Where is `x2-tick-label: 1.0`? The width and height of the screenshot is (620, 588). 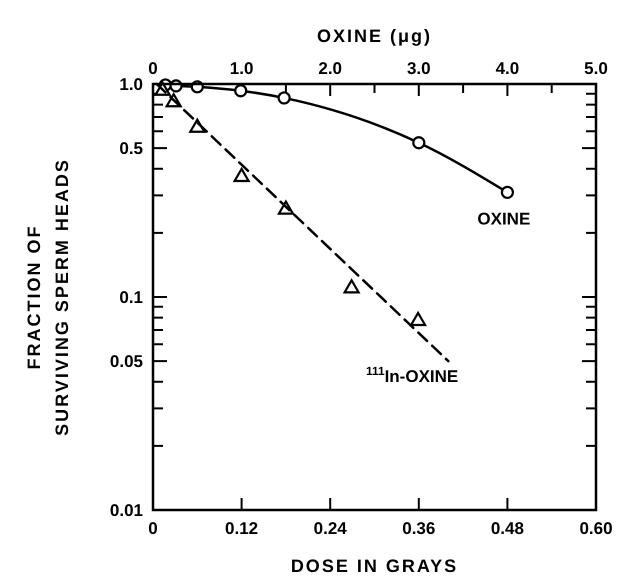
x2-tick-label: 1.0 is located at coordinates (242, 68).